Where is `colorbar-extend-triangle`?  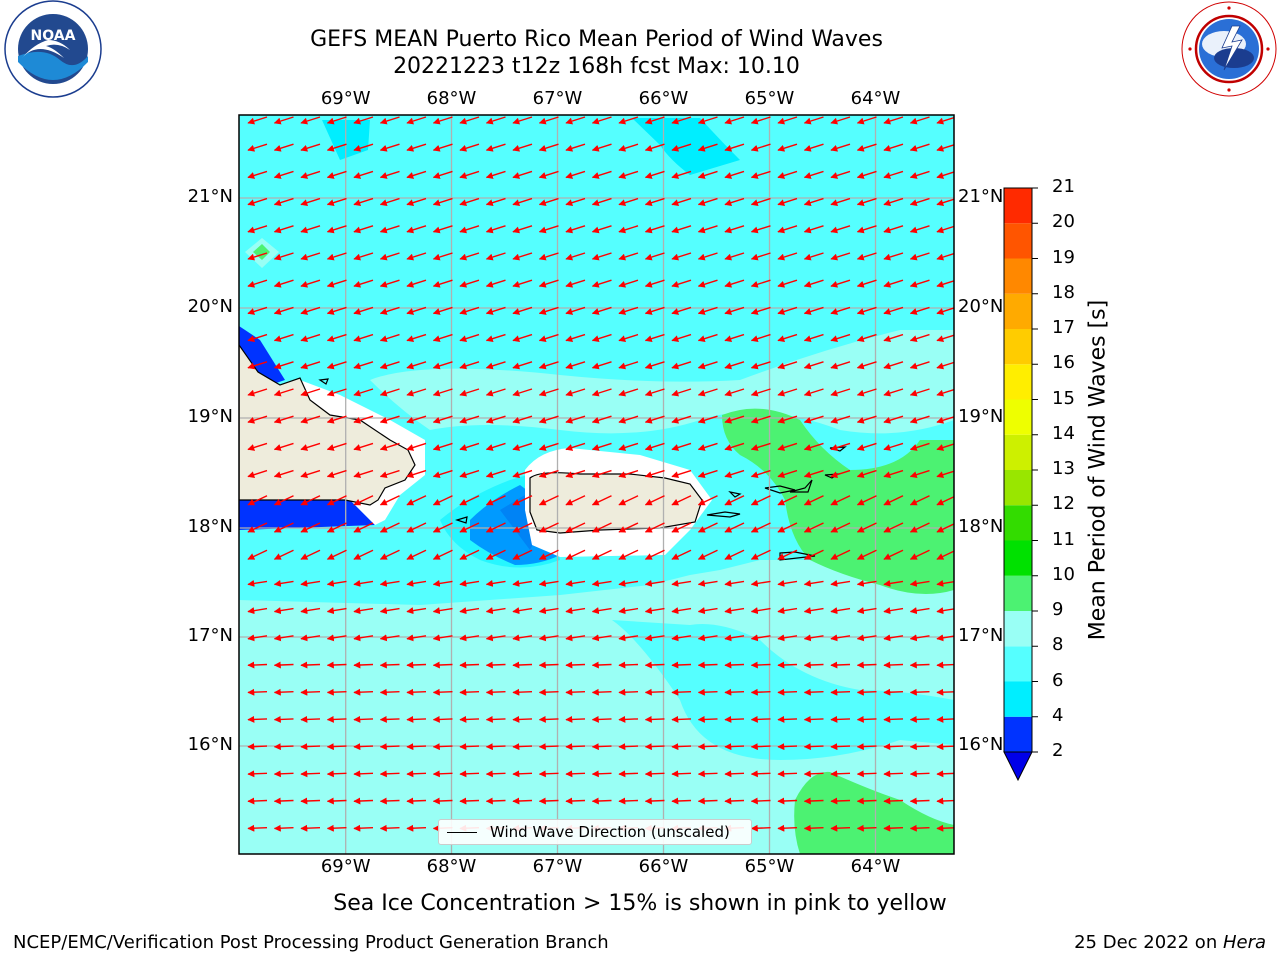
colorbar-extend-triangle is located at coordinates (1018, 766).